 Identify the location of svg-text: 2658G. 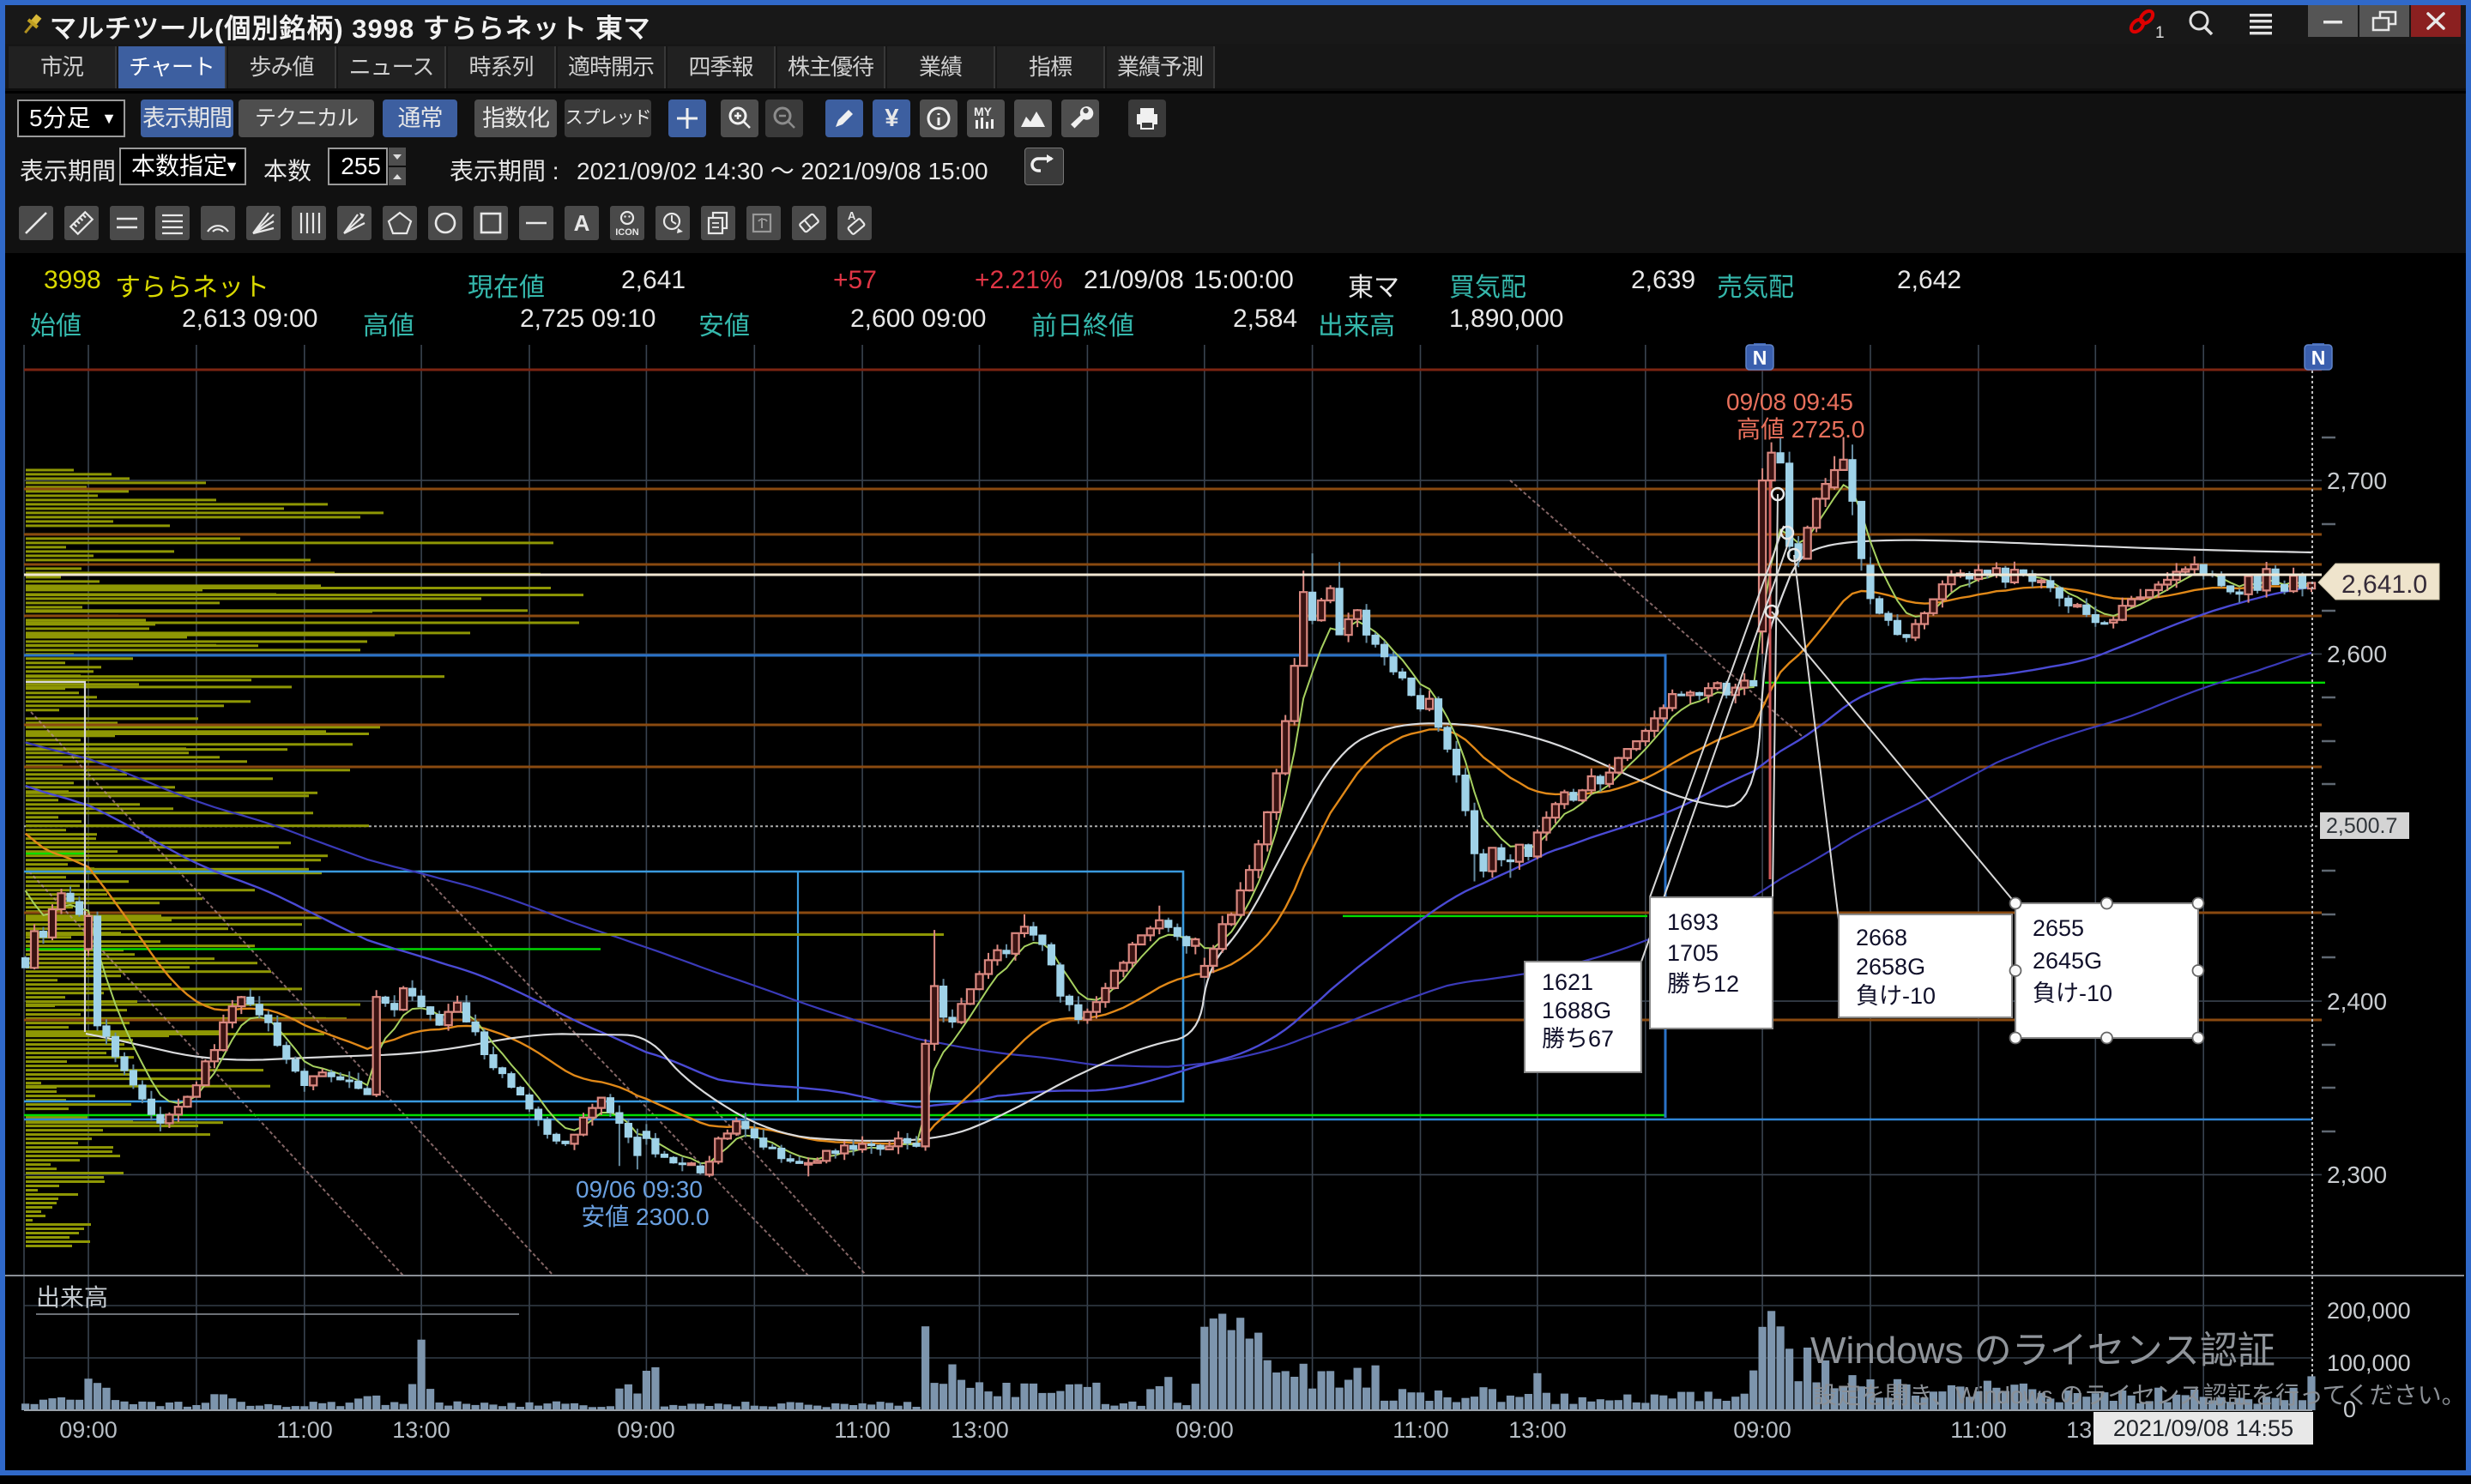
(1890, 967).